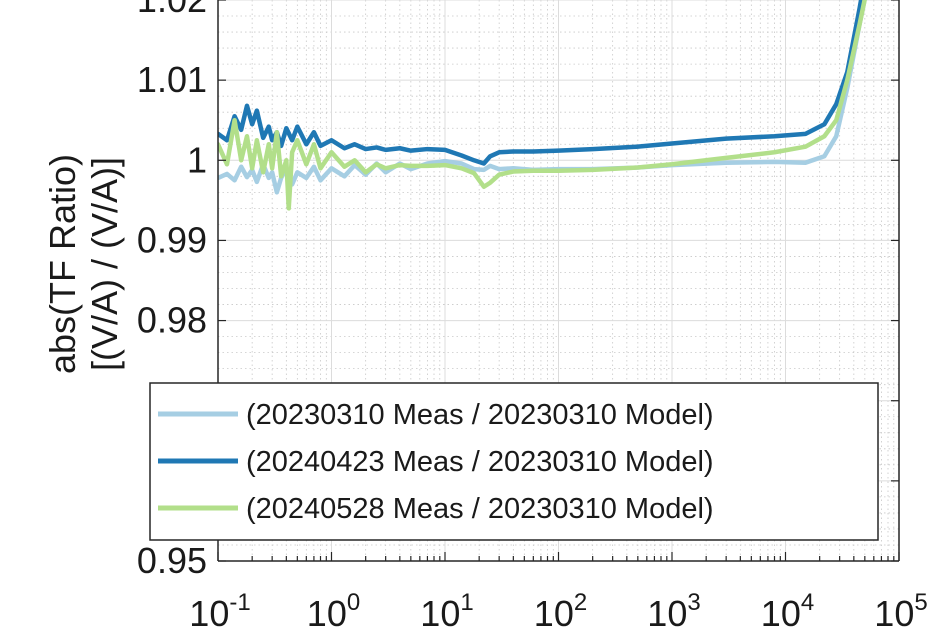 The width and height of the screenshot is (941, 638). Describe the element at coordinates (480, 509) in the screenshot. I see `legend-label-series-3: (20240528 Meas / 20230310 Model)` at that location.